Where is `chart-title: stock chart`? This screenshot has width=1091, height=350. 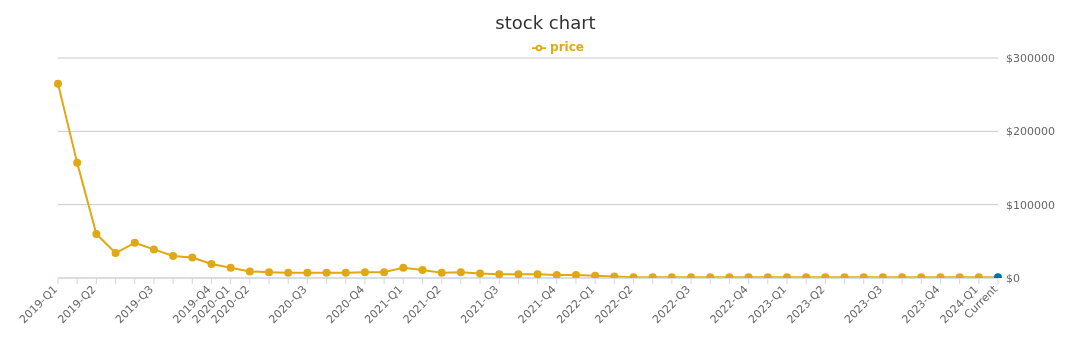 chart-title: stock chart is located at coordinates (545, 23).